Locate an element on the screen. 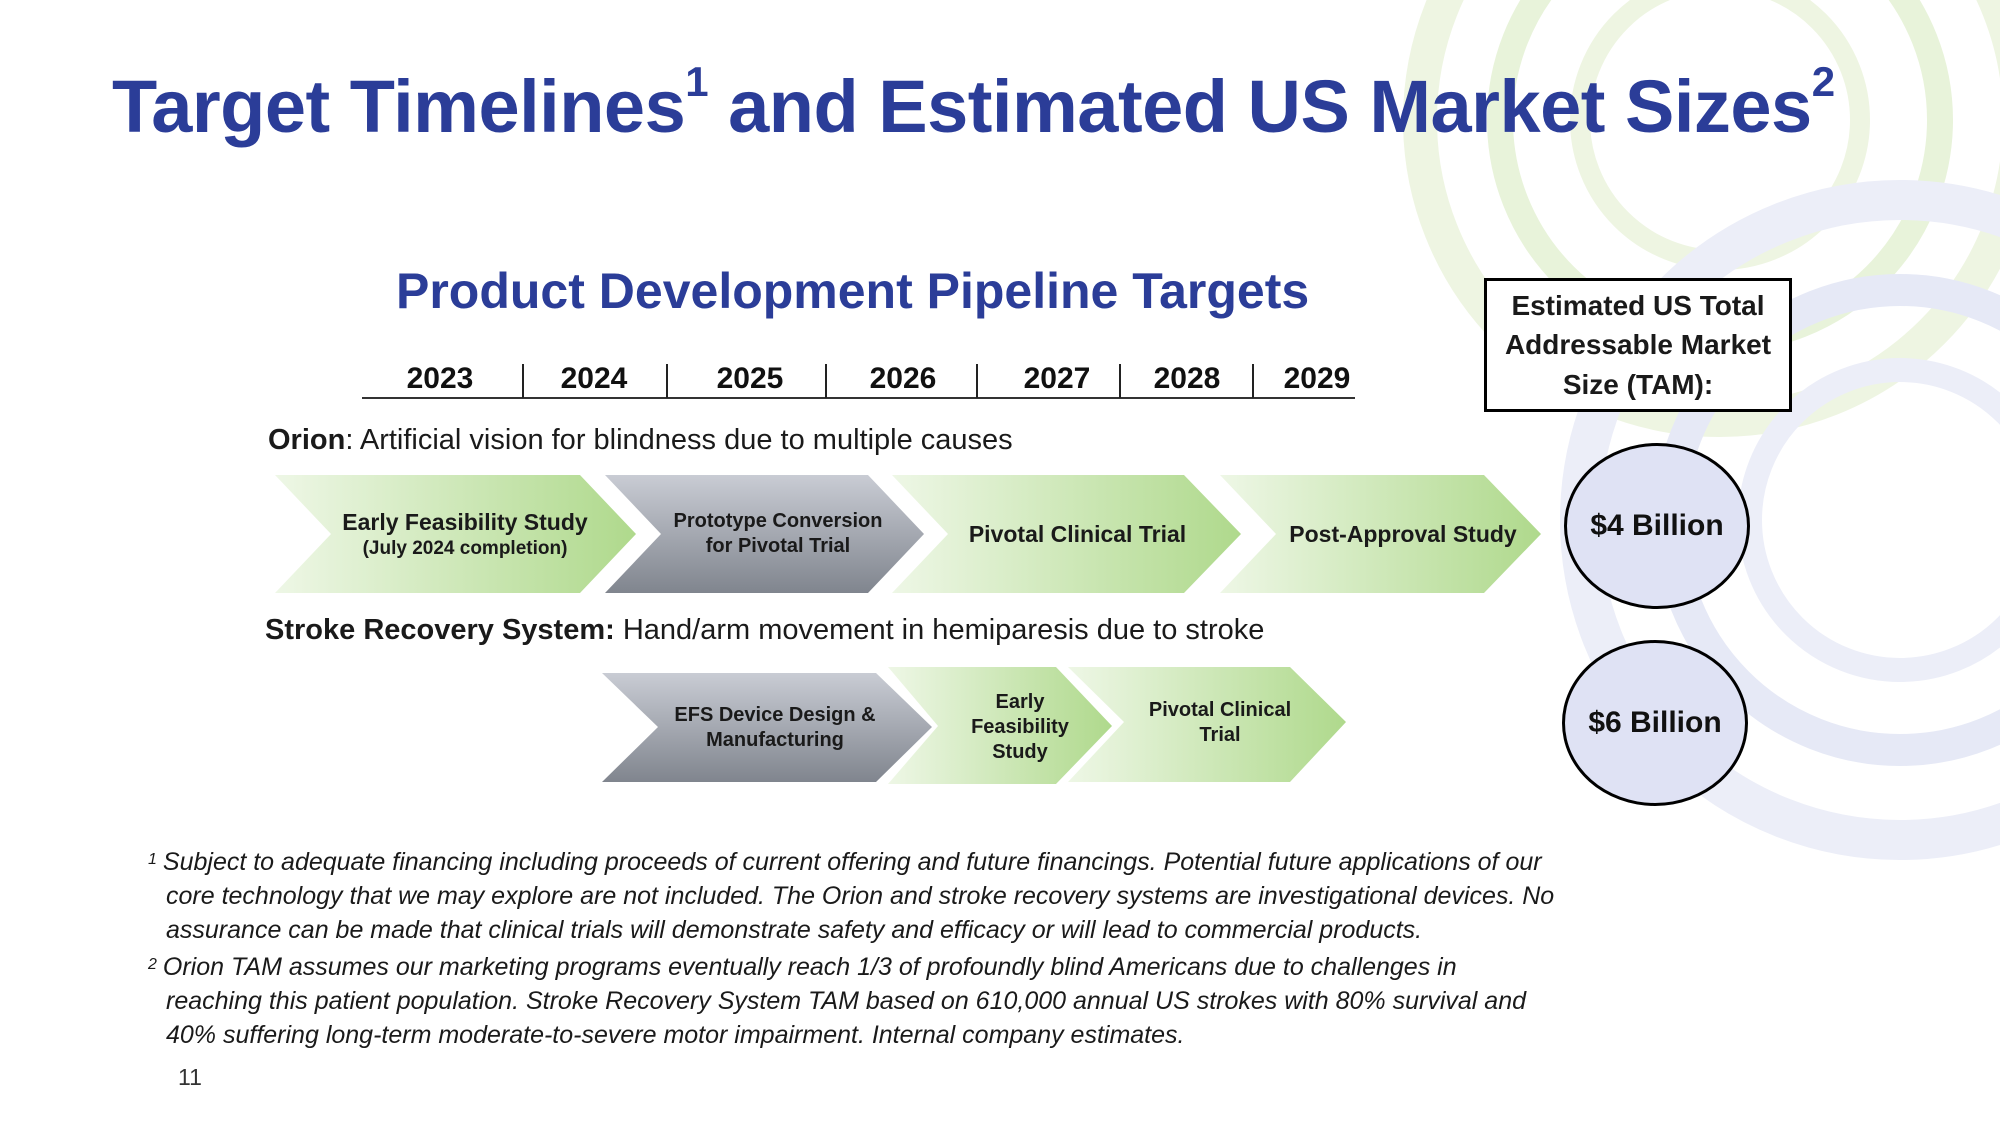  orion-stage-1-chevron is located at coordinates (455, 534).